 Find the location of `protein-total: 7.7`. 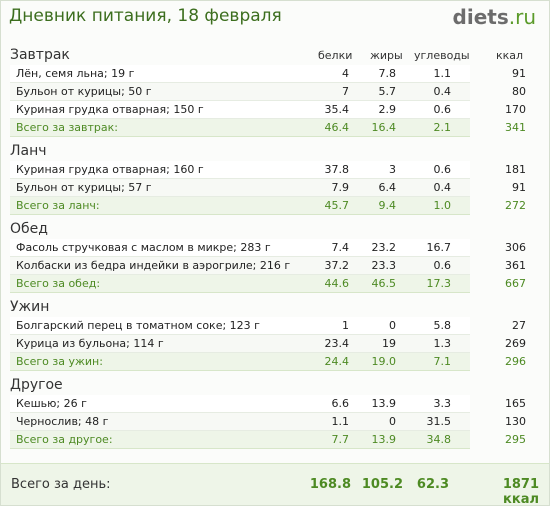

protein-total: 7.7 is located at coordinates (340, 439).